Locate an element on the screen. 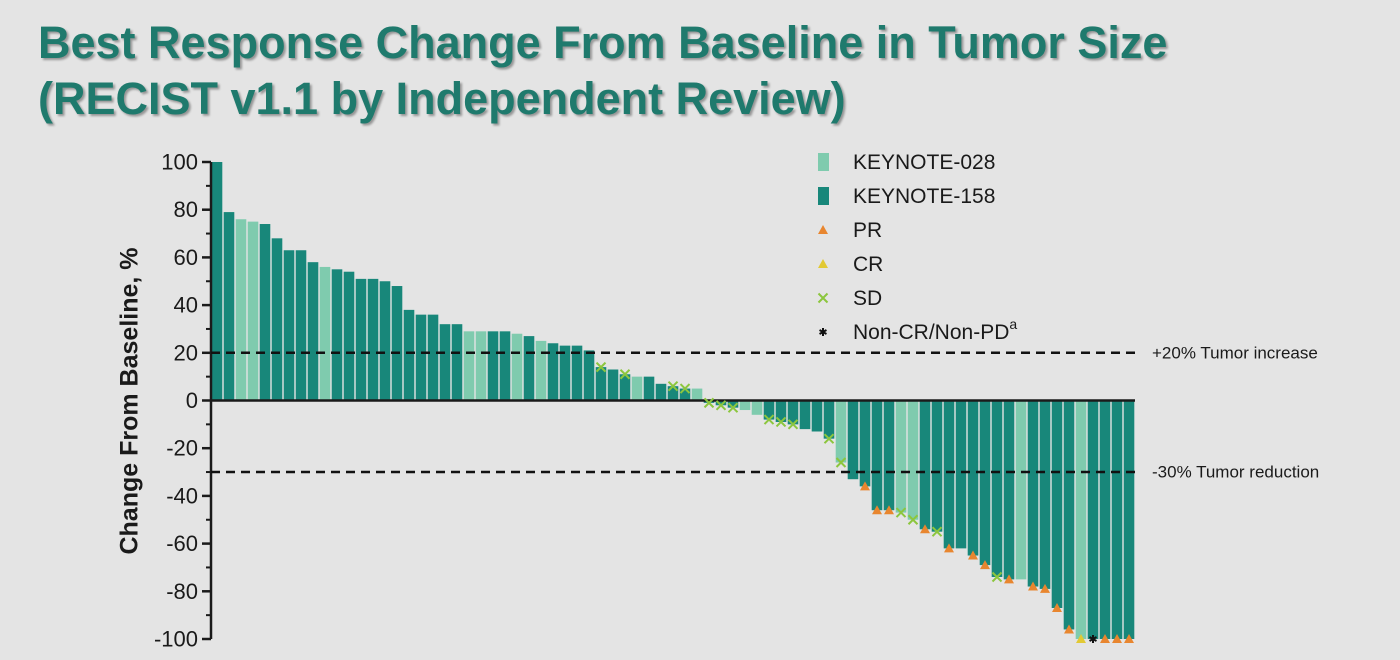  legend-label-text: Non-CR/Non-PD is located at coordinates (931, 332).